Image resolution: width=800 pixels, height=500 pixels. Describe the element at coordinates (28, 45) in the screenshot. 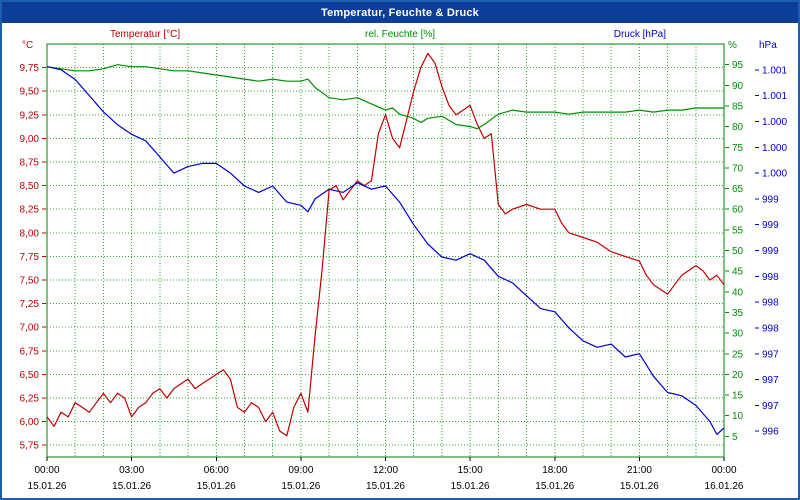

I see `temperature-unit-label: °C` at that location.